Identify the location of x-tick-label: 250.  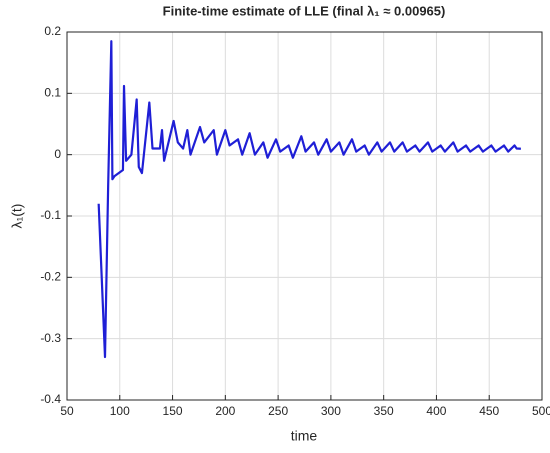
(278, 411).